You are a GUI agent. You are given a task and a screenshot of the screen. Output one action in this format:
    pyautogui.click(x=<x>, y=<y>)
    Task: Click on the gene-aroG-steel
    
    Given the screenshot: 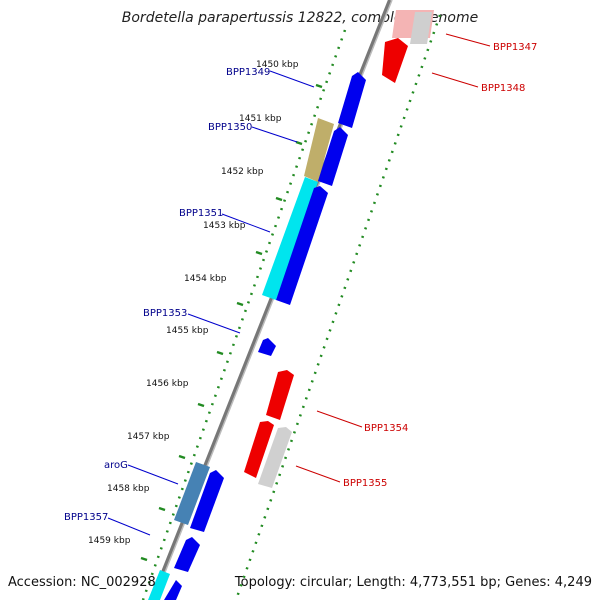 What is the action you would take?
    pyautogui.click(x=192, y=493)
    